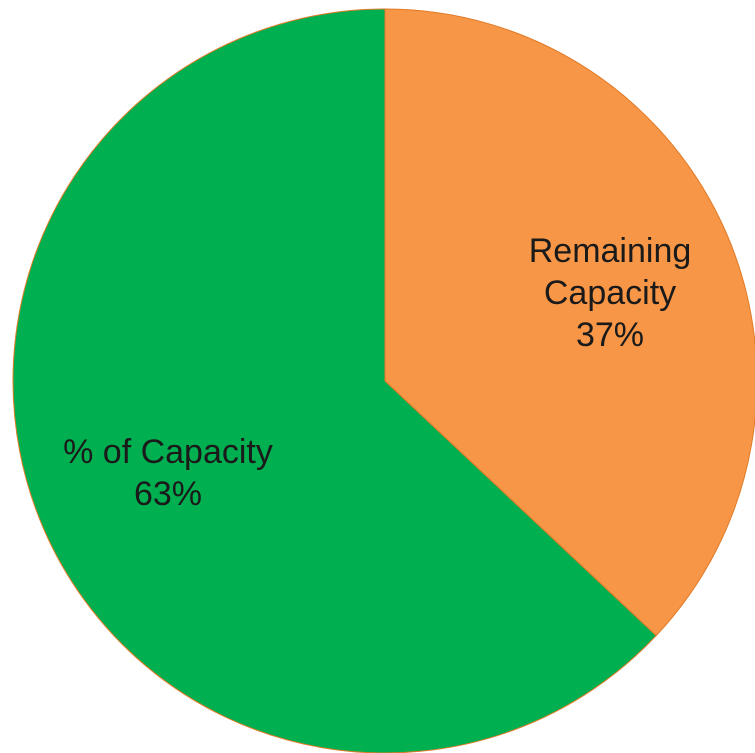  Describe the element at coordinates (168, 473) in the screenshot. I see `pie-slice-label-1: % of Capacity 63%` at that location.